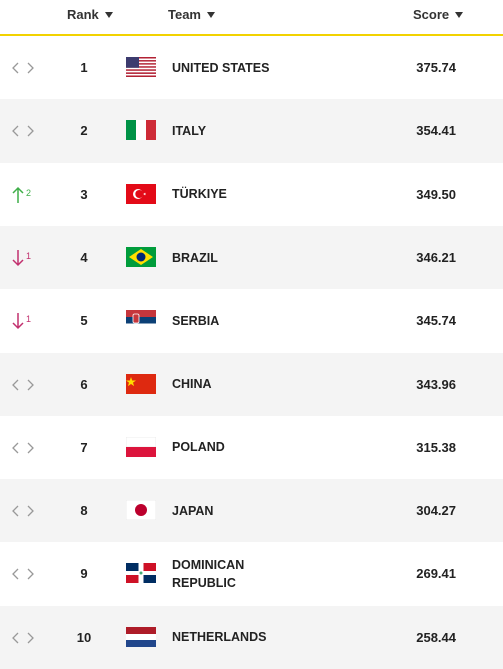  Describe the element at coordinates (195, 257) in the screenshot. I see `team-name: BRAZIL` at that location.